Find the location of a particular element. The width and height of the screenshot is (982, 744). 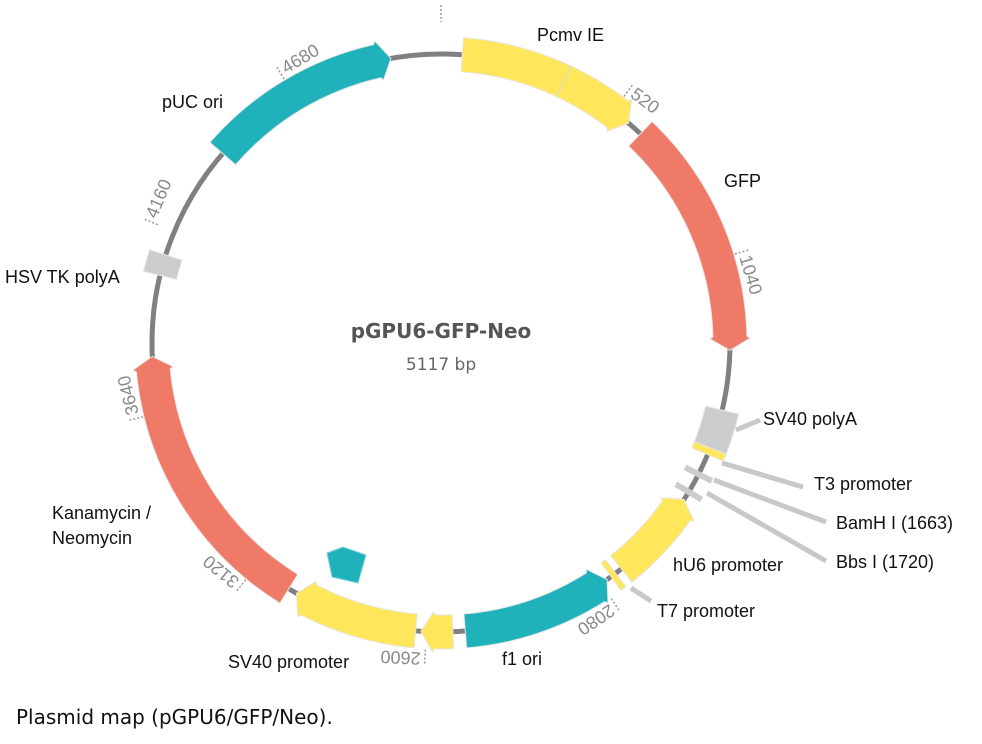

figure-caption: Plasmid map (pGPU6/GFP/Neo). is located at coordinates (174, 717).